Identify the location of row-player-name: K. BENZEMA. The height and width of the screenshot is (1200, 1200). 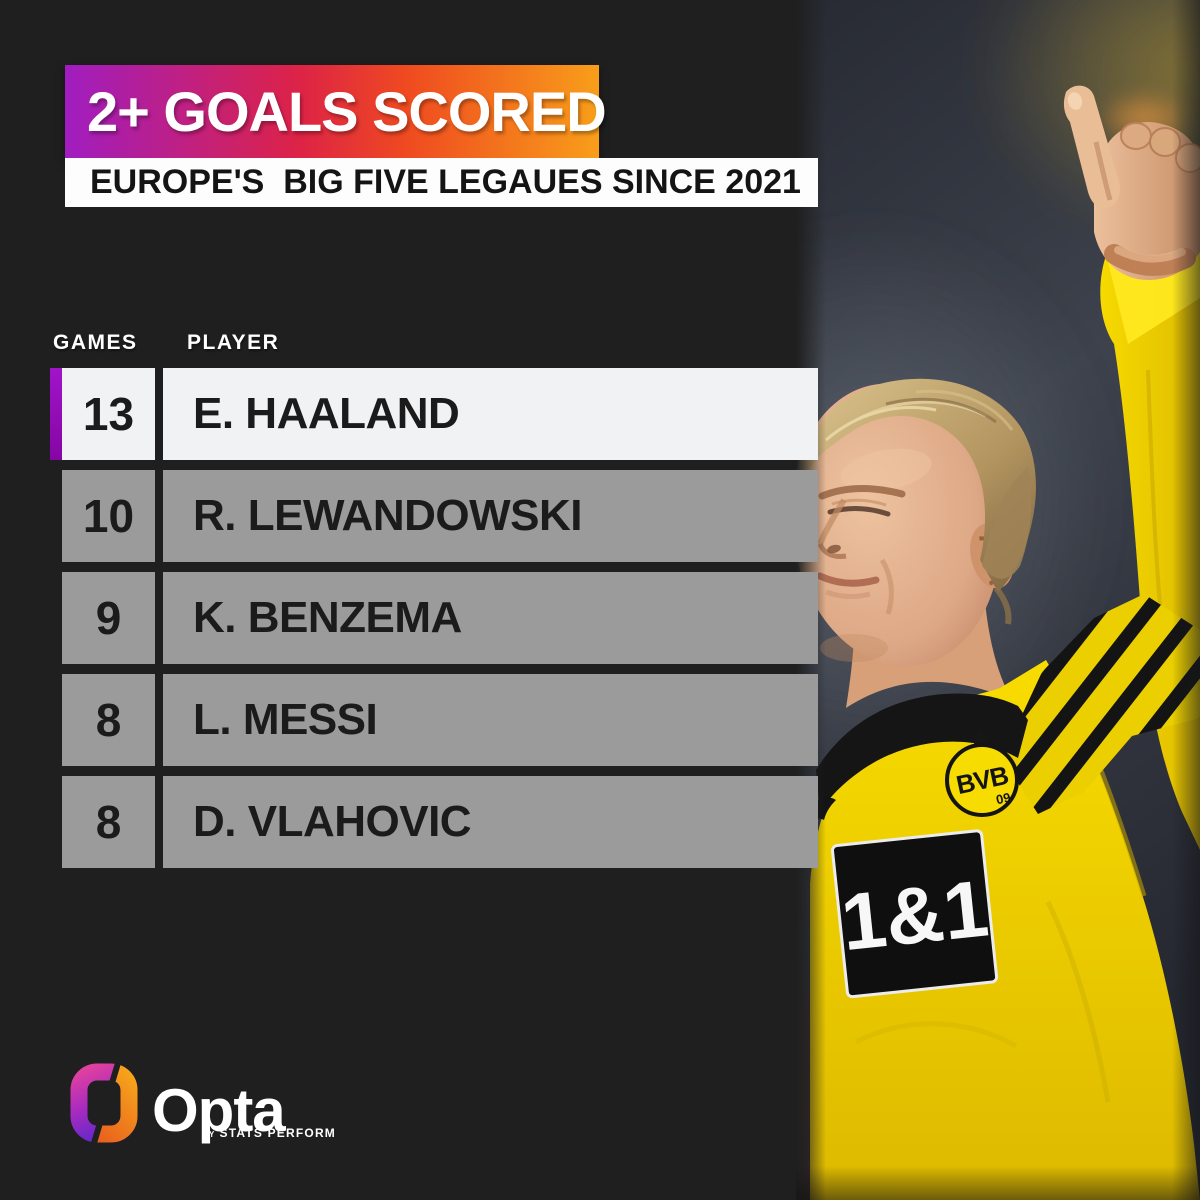
(490, 618).